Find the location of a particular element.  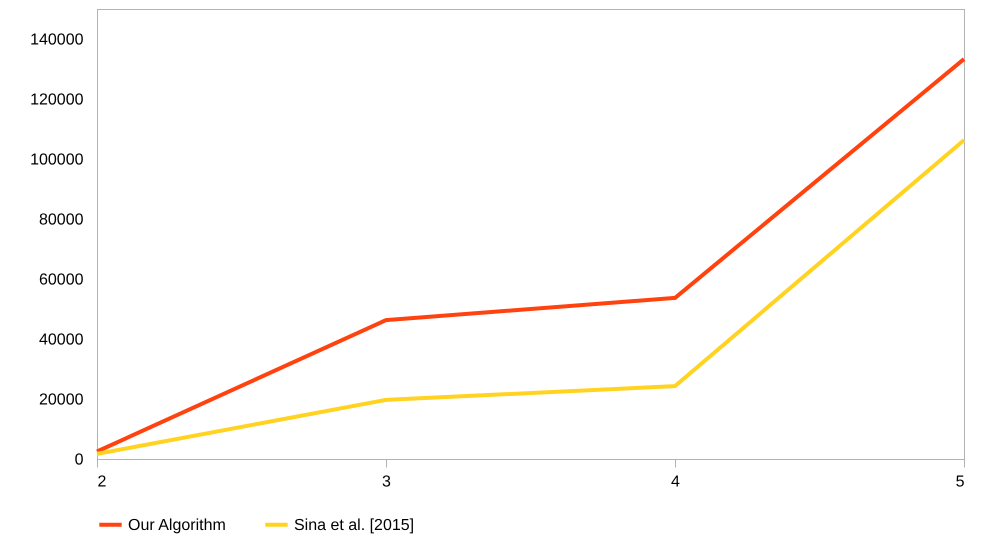

x-tick-label: 3 is located at coordinates (387, 482).